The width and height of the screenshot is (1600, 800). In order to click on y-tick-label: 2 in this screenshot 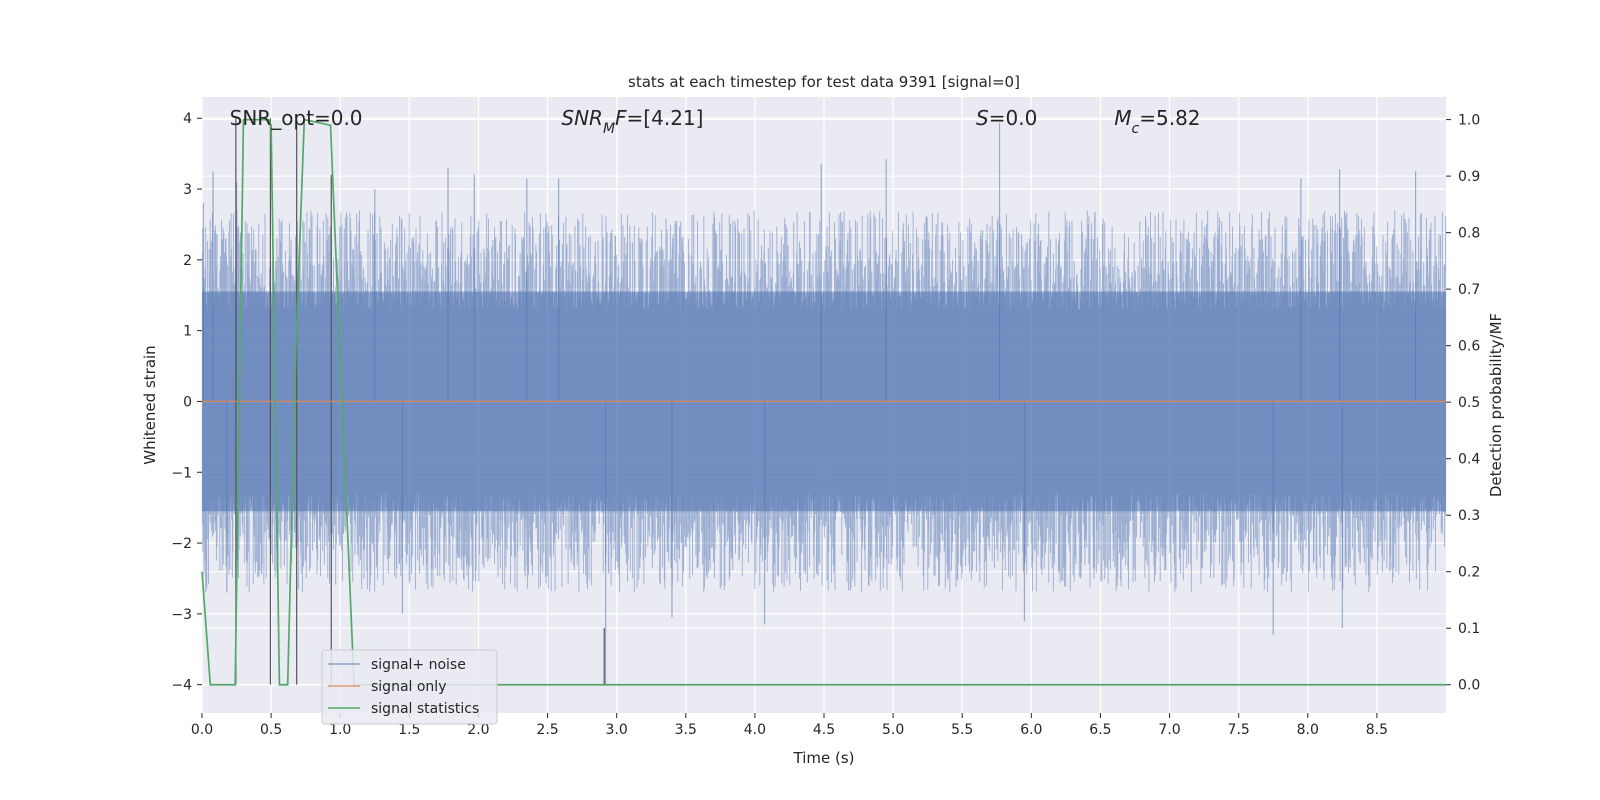, I will do `click(187, 261)`.